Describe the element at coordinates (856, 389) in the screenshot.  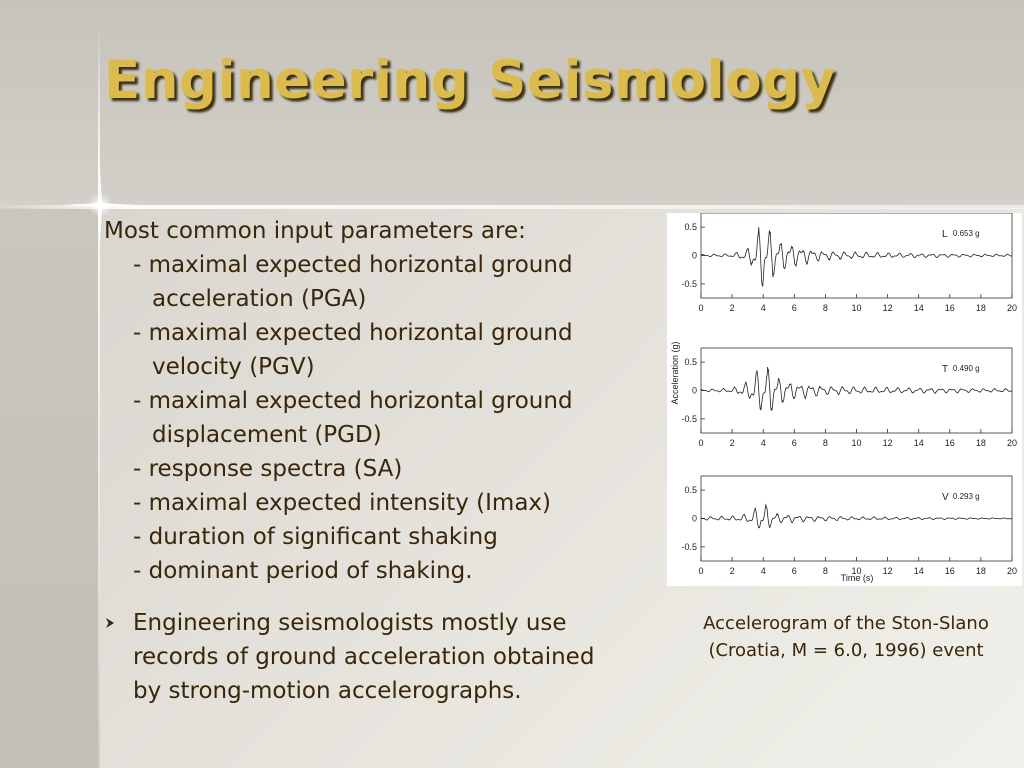
I see `acceleration-trace-t` at that location.